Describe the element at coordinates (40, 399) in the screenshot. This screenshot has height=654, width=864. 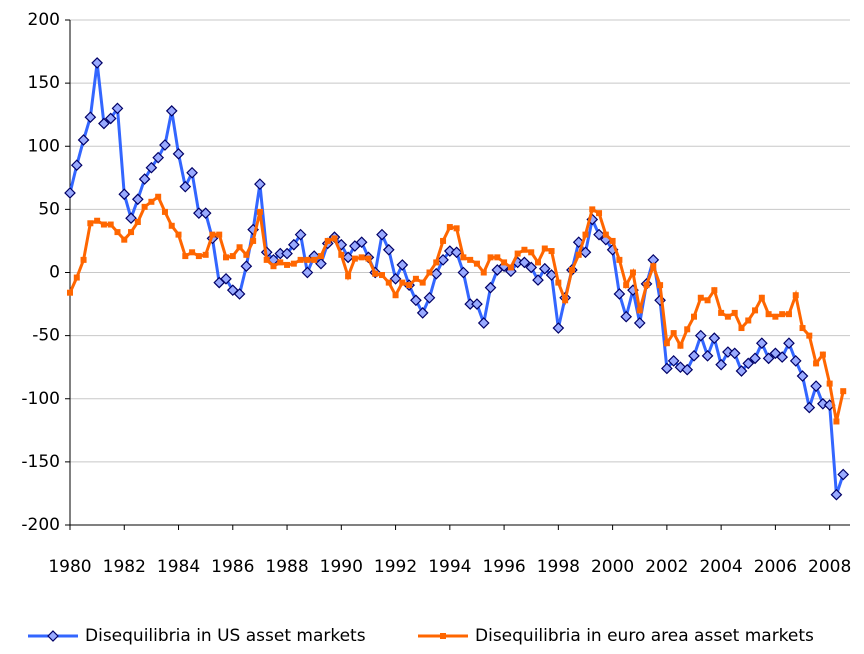
I see `y-tick-label: -100` at that location.